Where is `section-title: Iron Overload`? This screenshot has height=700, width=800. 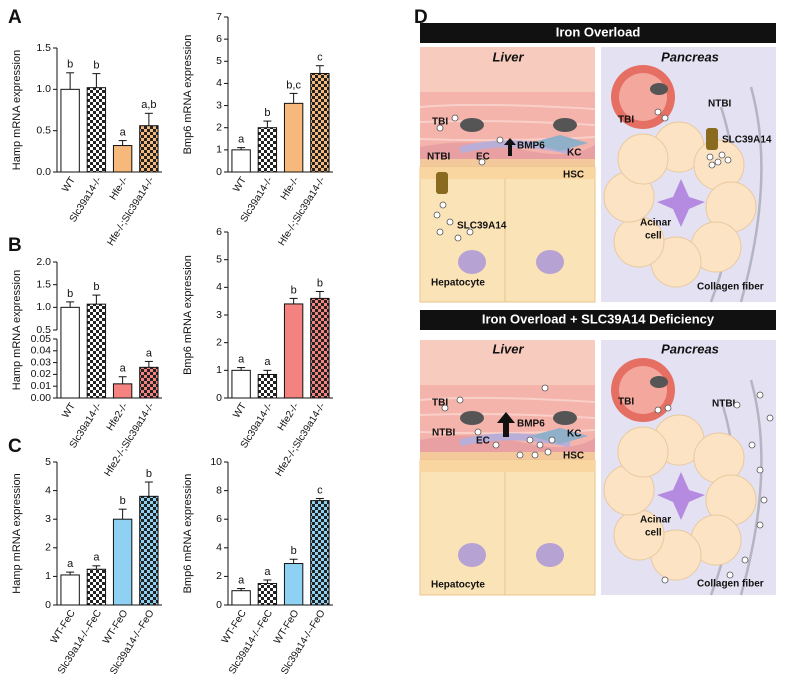 section-title: Iron Overload is located at coordinates (598, 31).